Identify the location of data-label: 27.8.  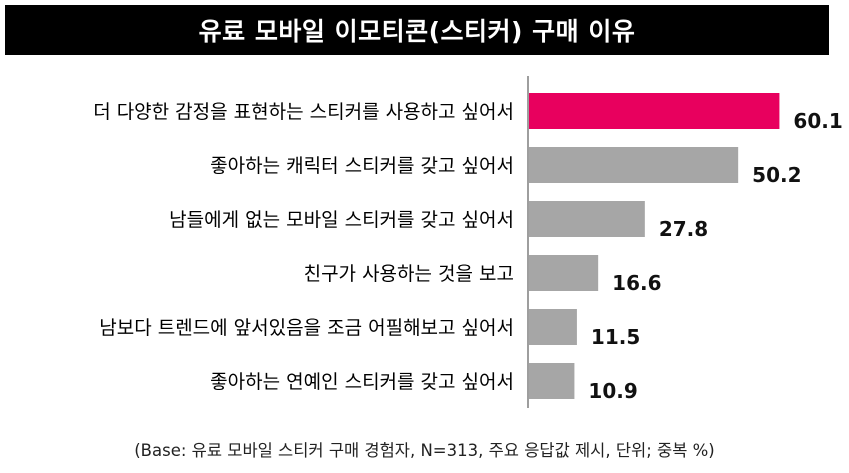
(683, 229).